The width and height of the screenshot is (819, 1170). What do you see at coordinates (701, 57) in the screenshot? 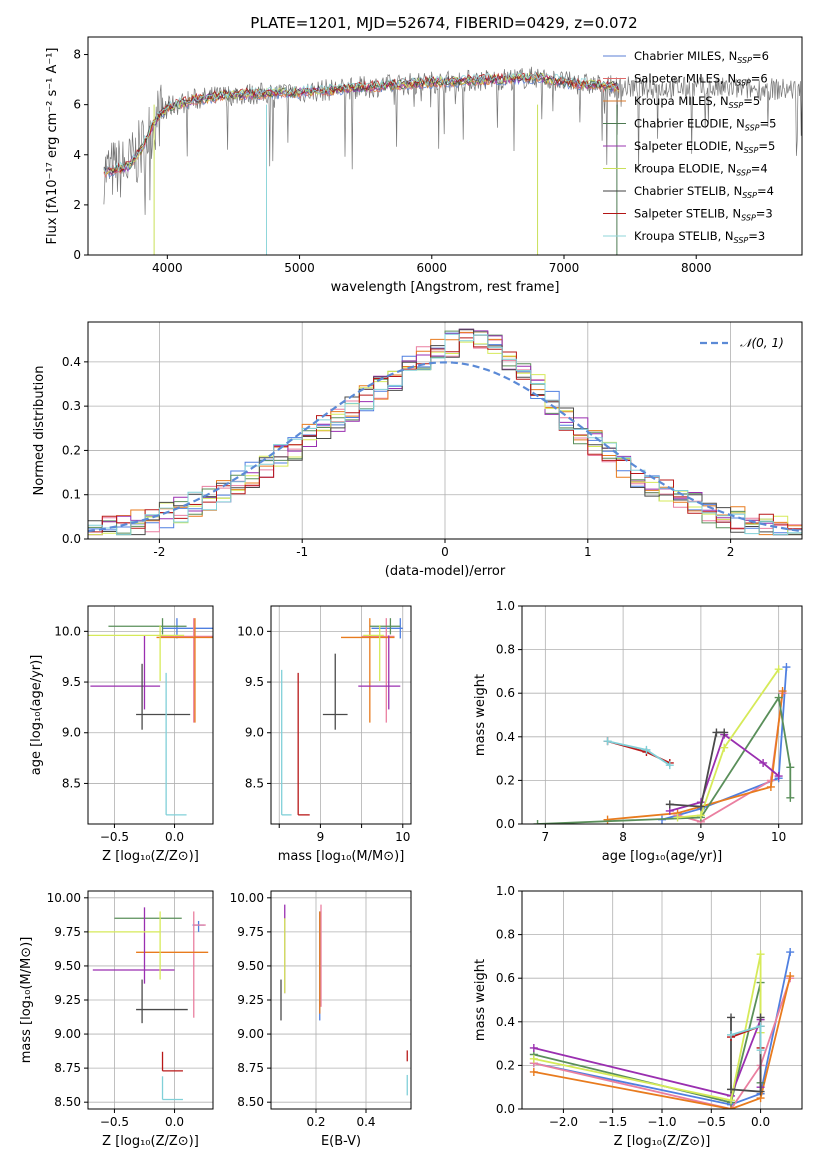
I see `legend-label: Chabrier MILES, NSSP=6` at bounding box center [701, 57].